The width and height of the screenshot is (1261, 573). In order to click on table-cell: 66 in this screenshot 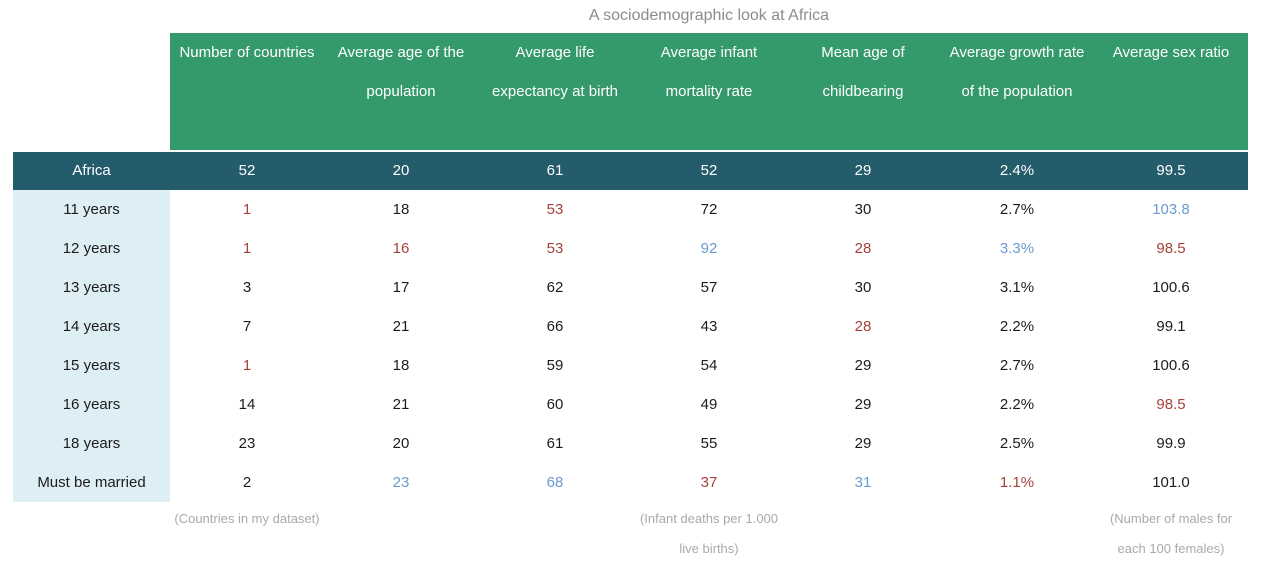, I will do `click(555, 326)`.